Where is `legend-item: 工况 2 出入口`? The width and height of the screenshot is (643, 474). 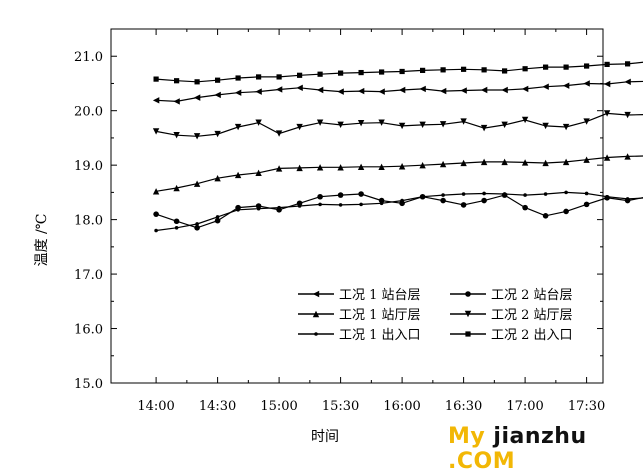 legend-item: 工况 2 出入口 is located at coordinates (511, 335).